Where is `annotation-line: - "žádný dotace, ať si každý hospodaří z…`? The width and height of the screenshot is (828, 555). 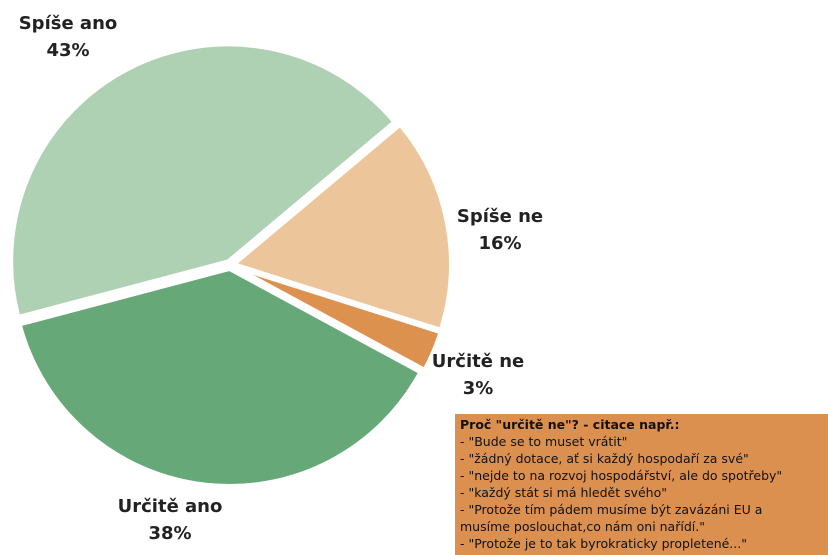 annotation-line: - "žádný dotace, ať si každý hospodaří z… is located at coordinates (604, 458).